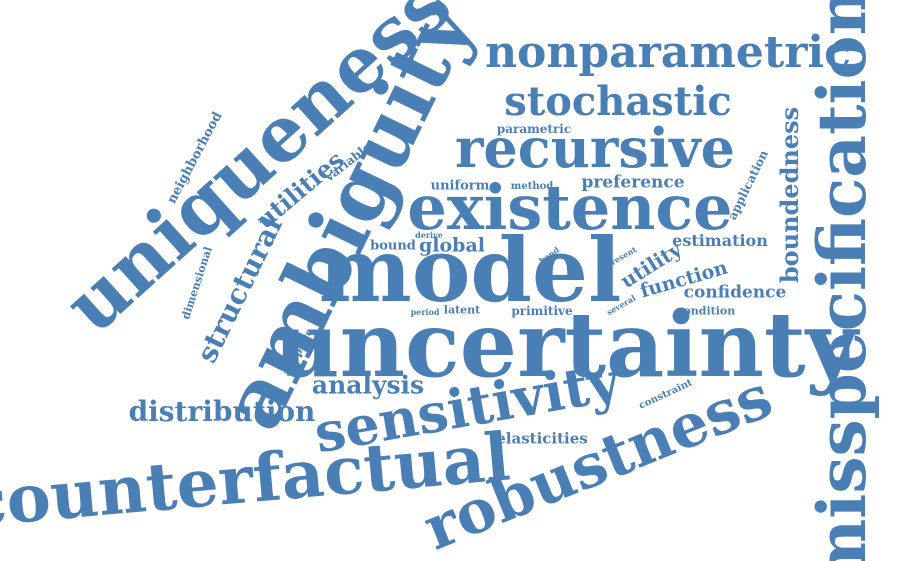 The width and height of the screenshot is (900, 561). Describe the element at coordinates (595, 148) in the screenshot. I see `word-recursive: recursive` at that location.